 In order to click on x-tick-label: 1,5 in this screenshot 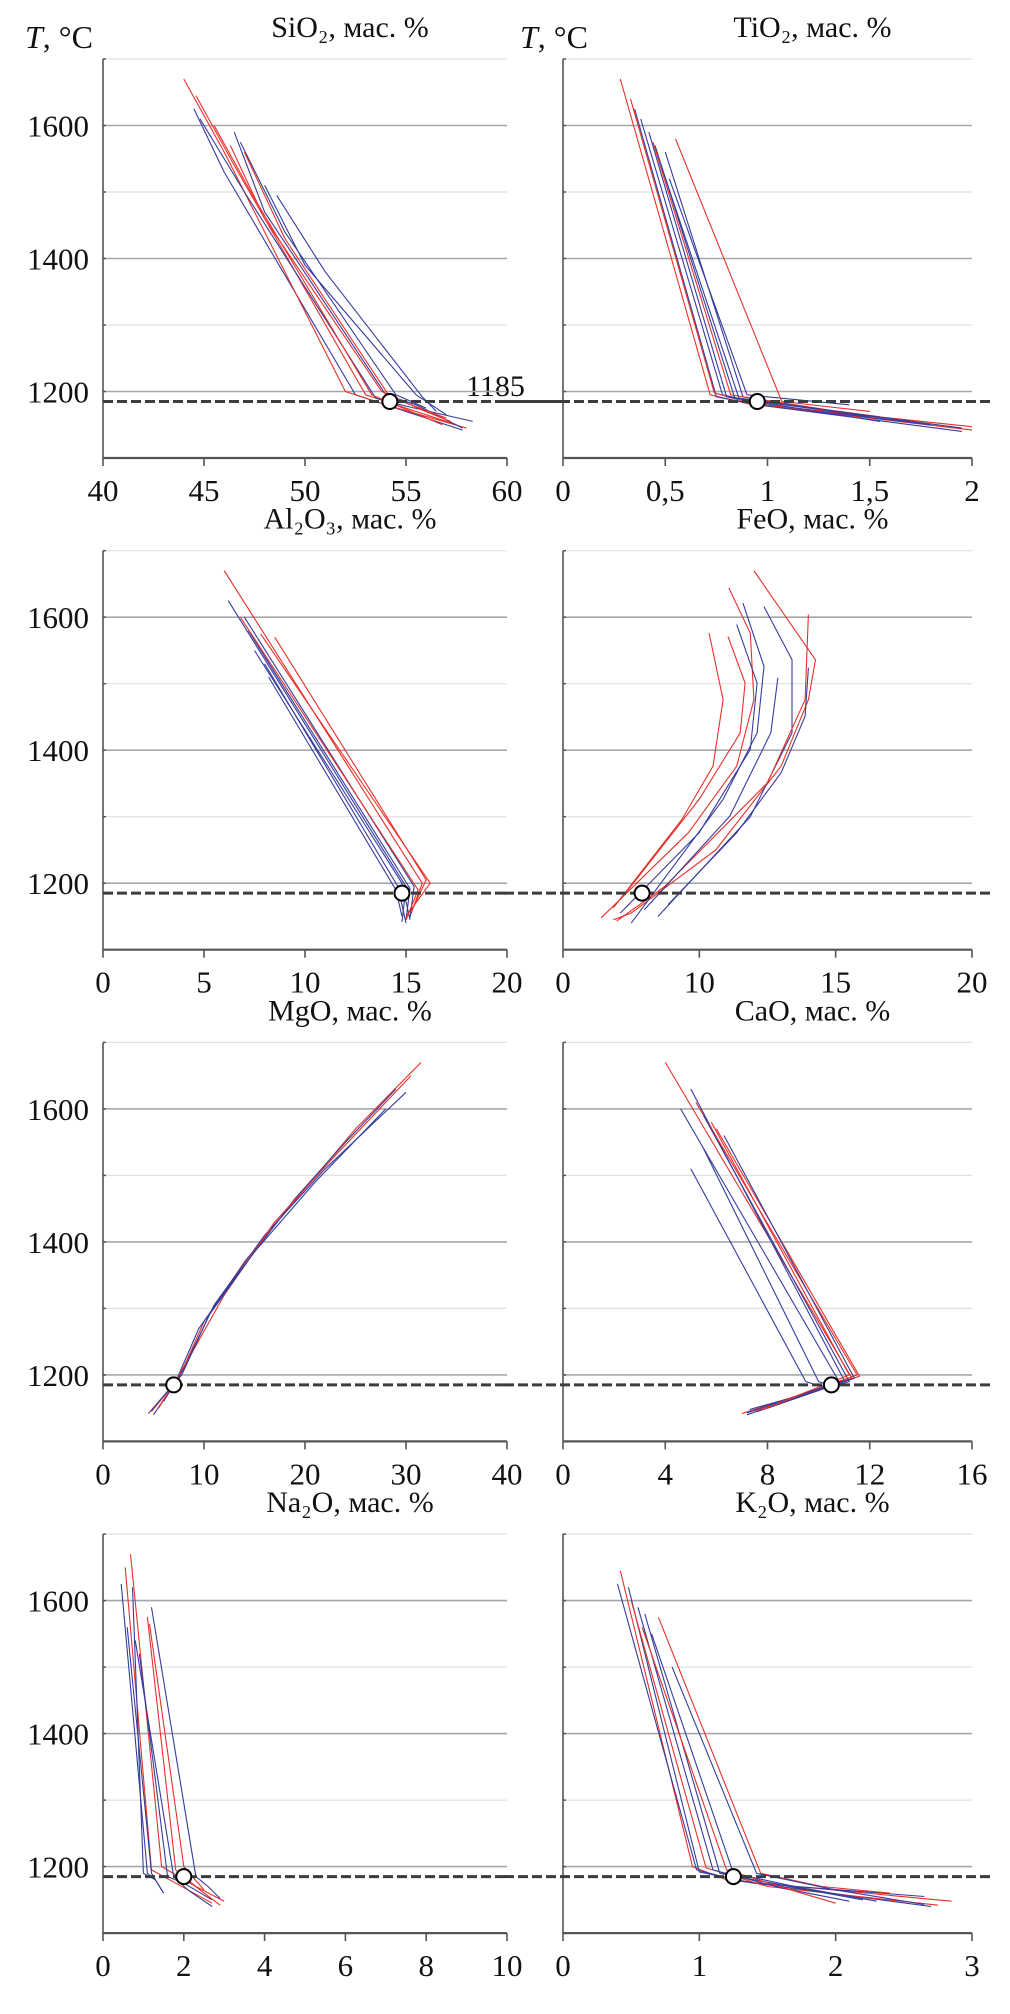, I will do `click(869, 490)`.